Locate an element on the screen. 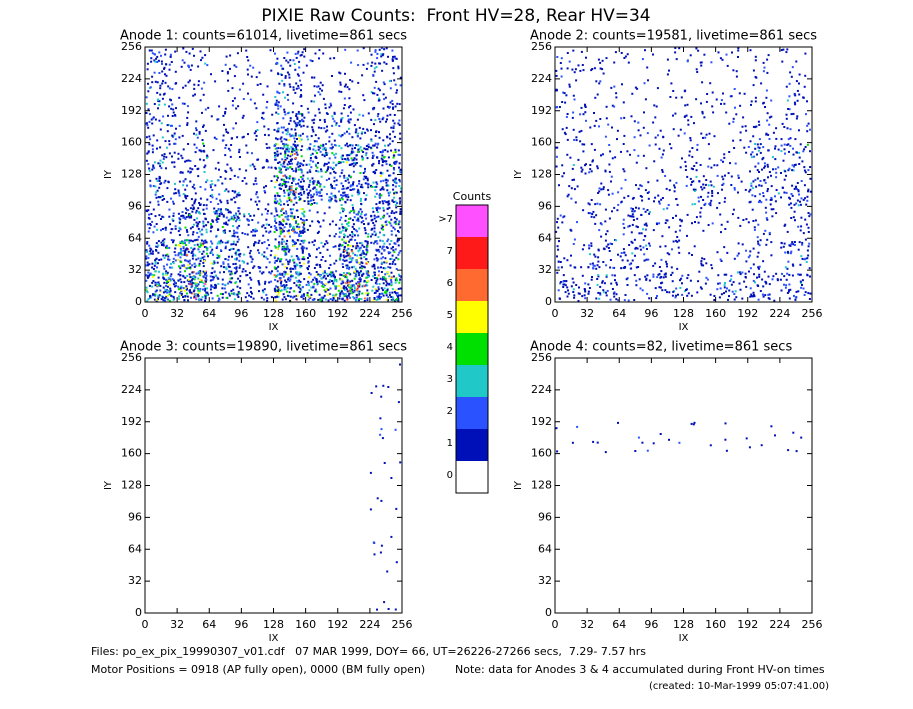 The image size is (913, 709). y-axis-label: IY is located at coordinates (108, 174).